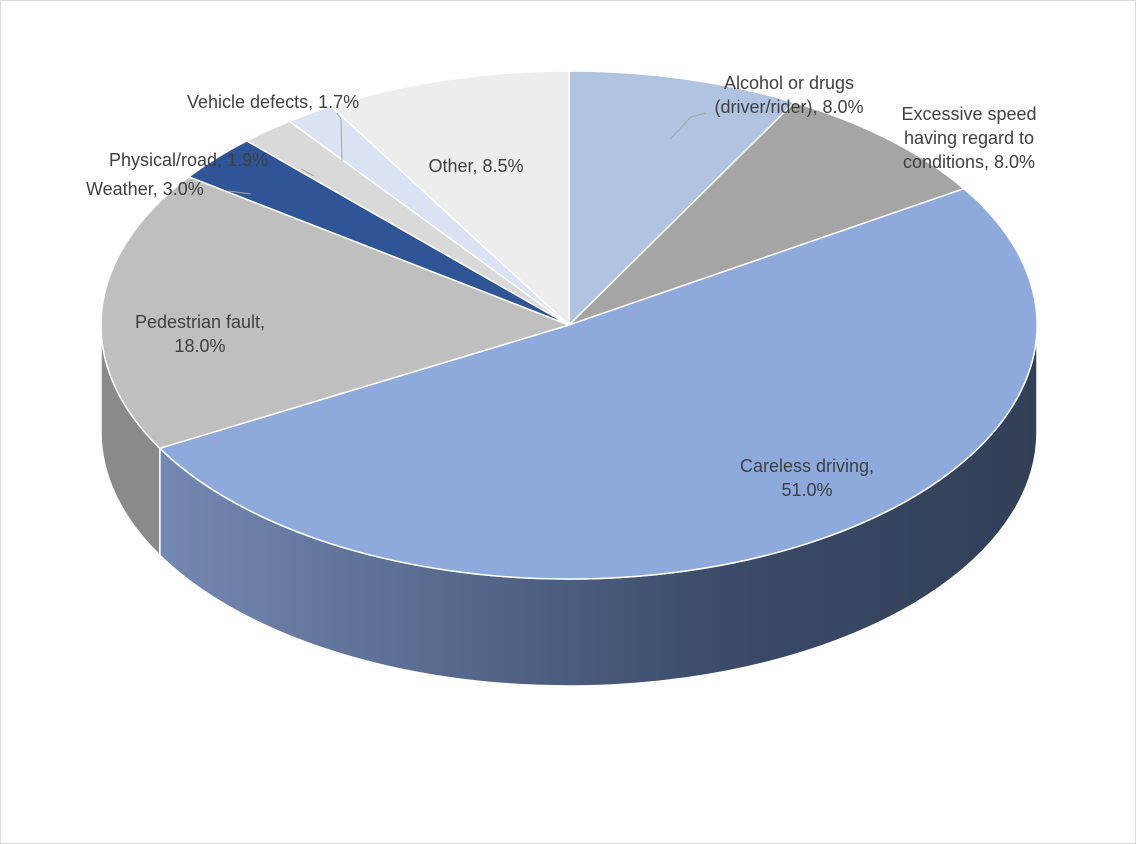  Describe the element at coordinates (240, 192) in the screenshot. I see `leader-weather` at that location.